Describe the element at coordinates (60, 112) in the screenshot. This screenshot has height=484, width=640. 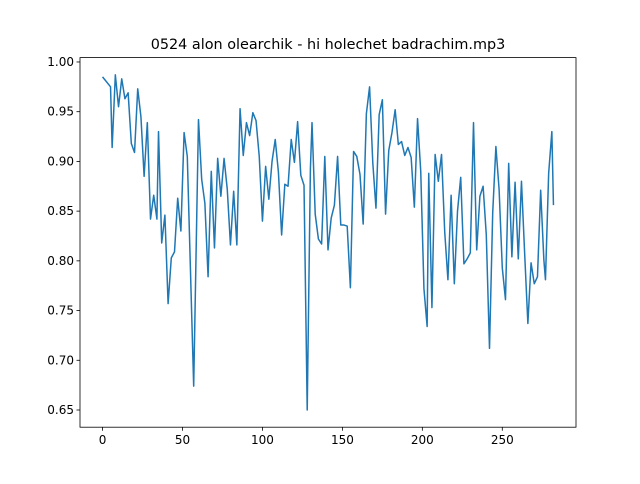
I see `y-tick-label: 0.95` at that location.